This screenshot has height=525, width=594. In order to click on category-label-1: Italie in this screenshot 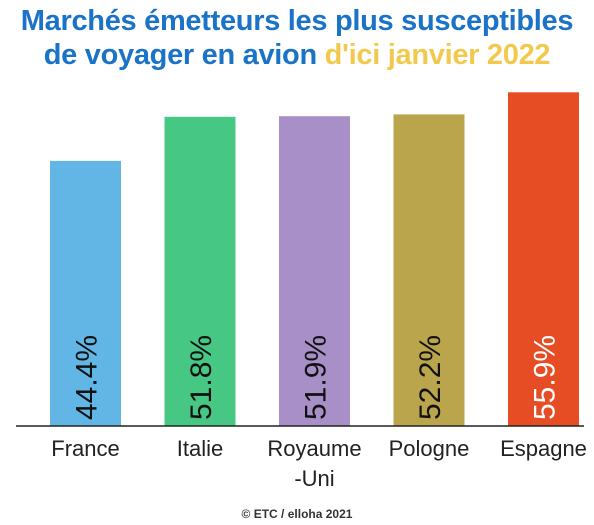, I will do `click(200, 448)`.